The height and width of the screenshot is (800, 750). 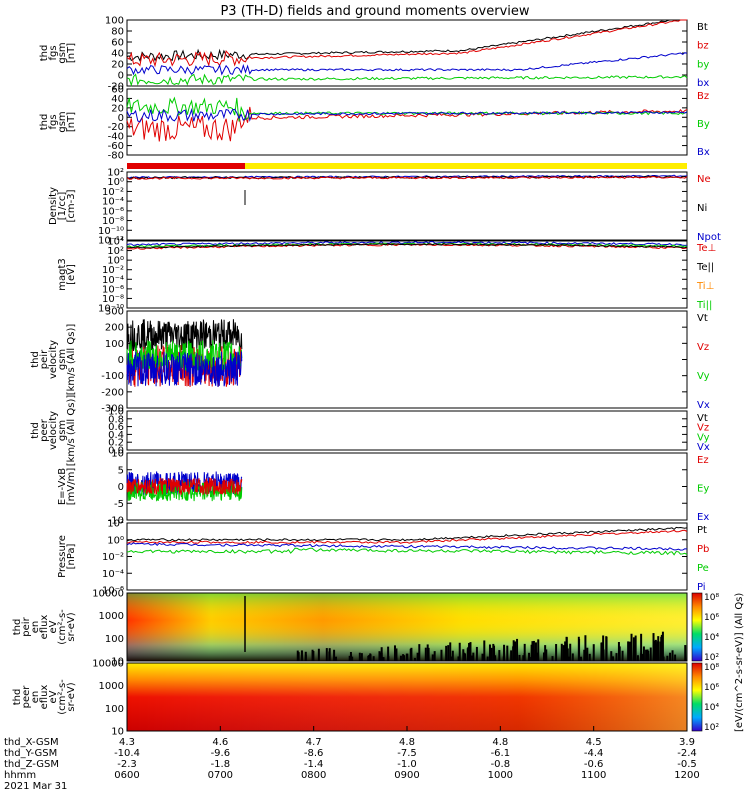 What do you see at coordinates (407, 80) in the screenshot?
I see `trace-by` at bounding box center [407, 80].